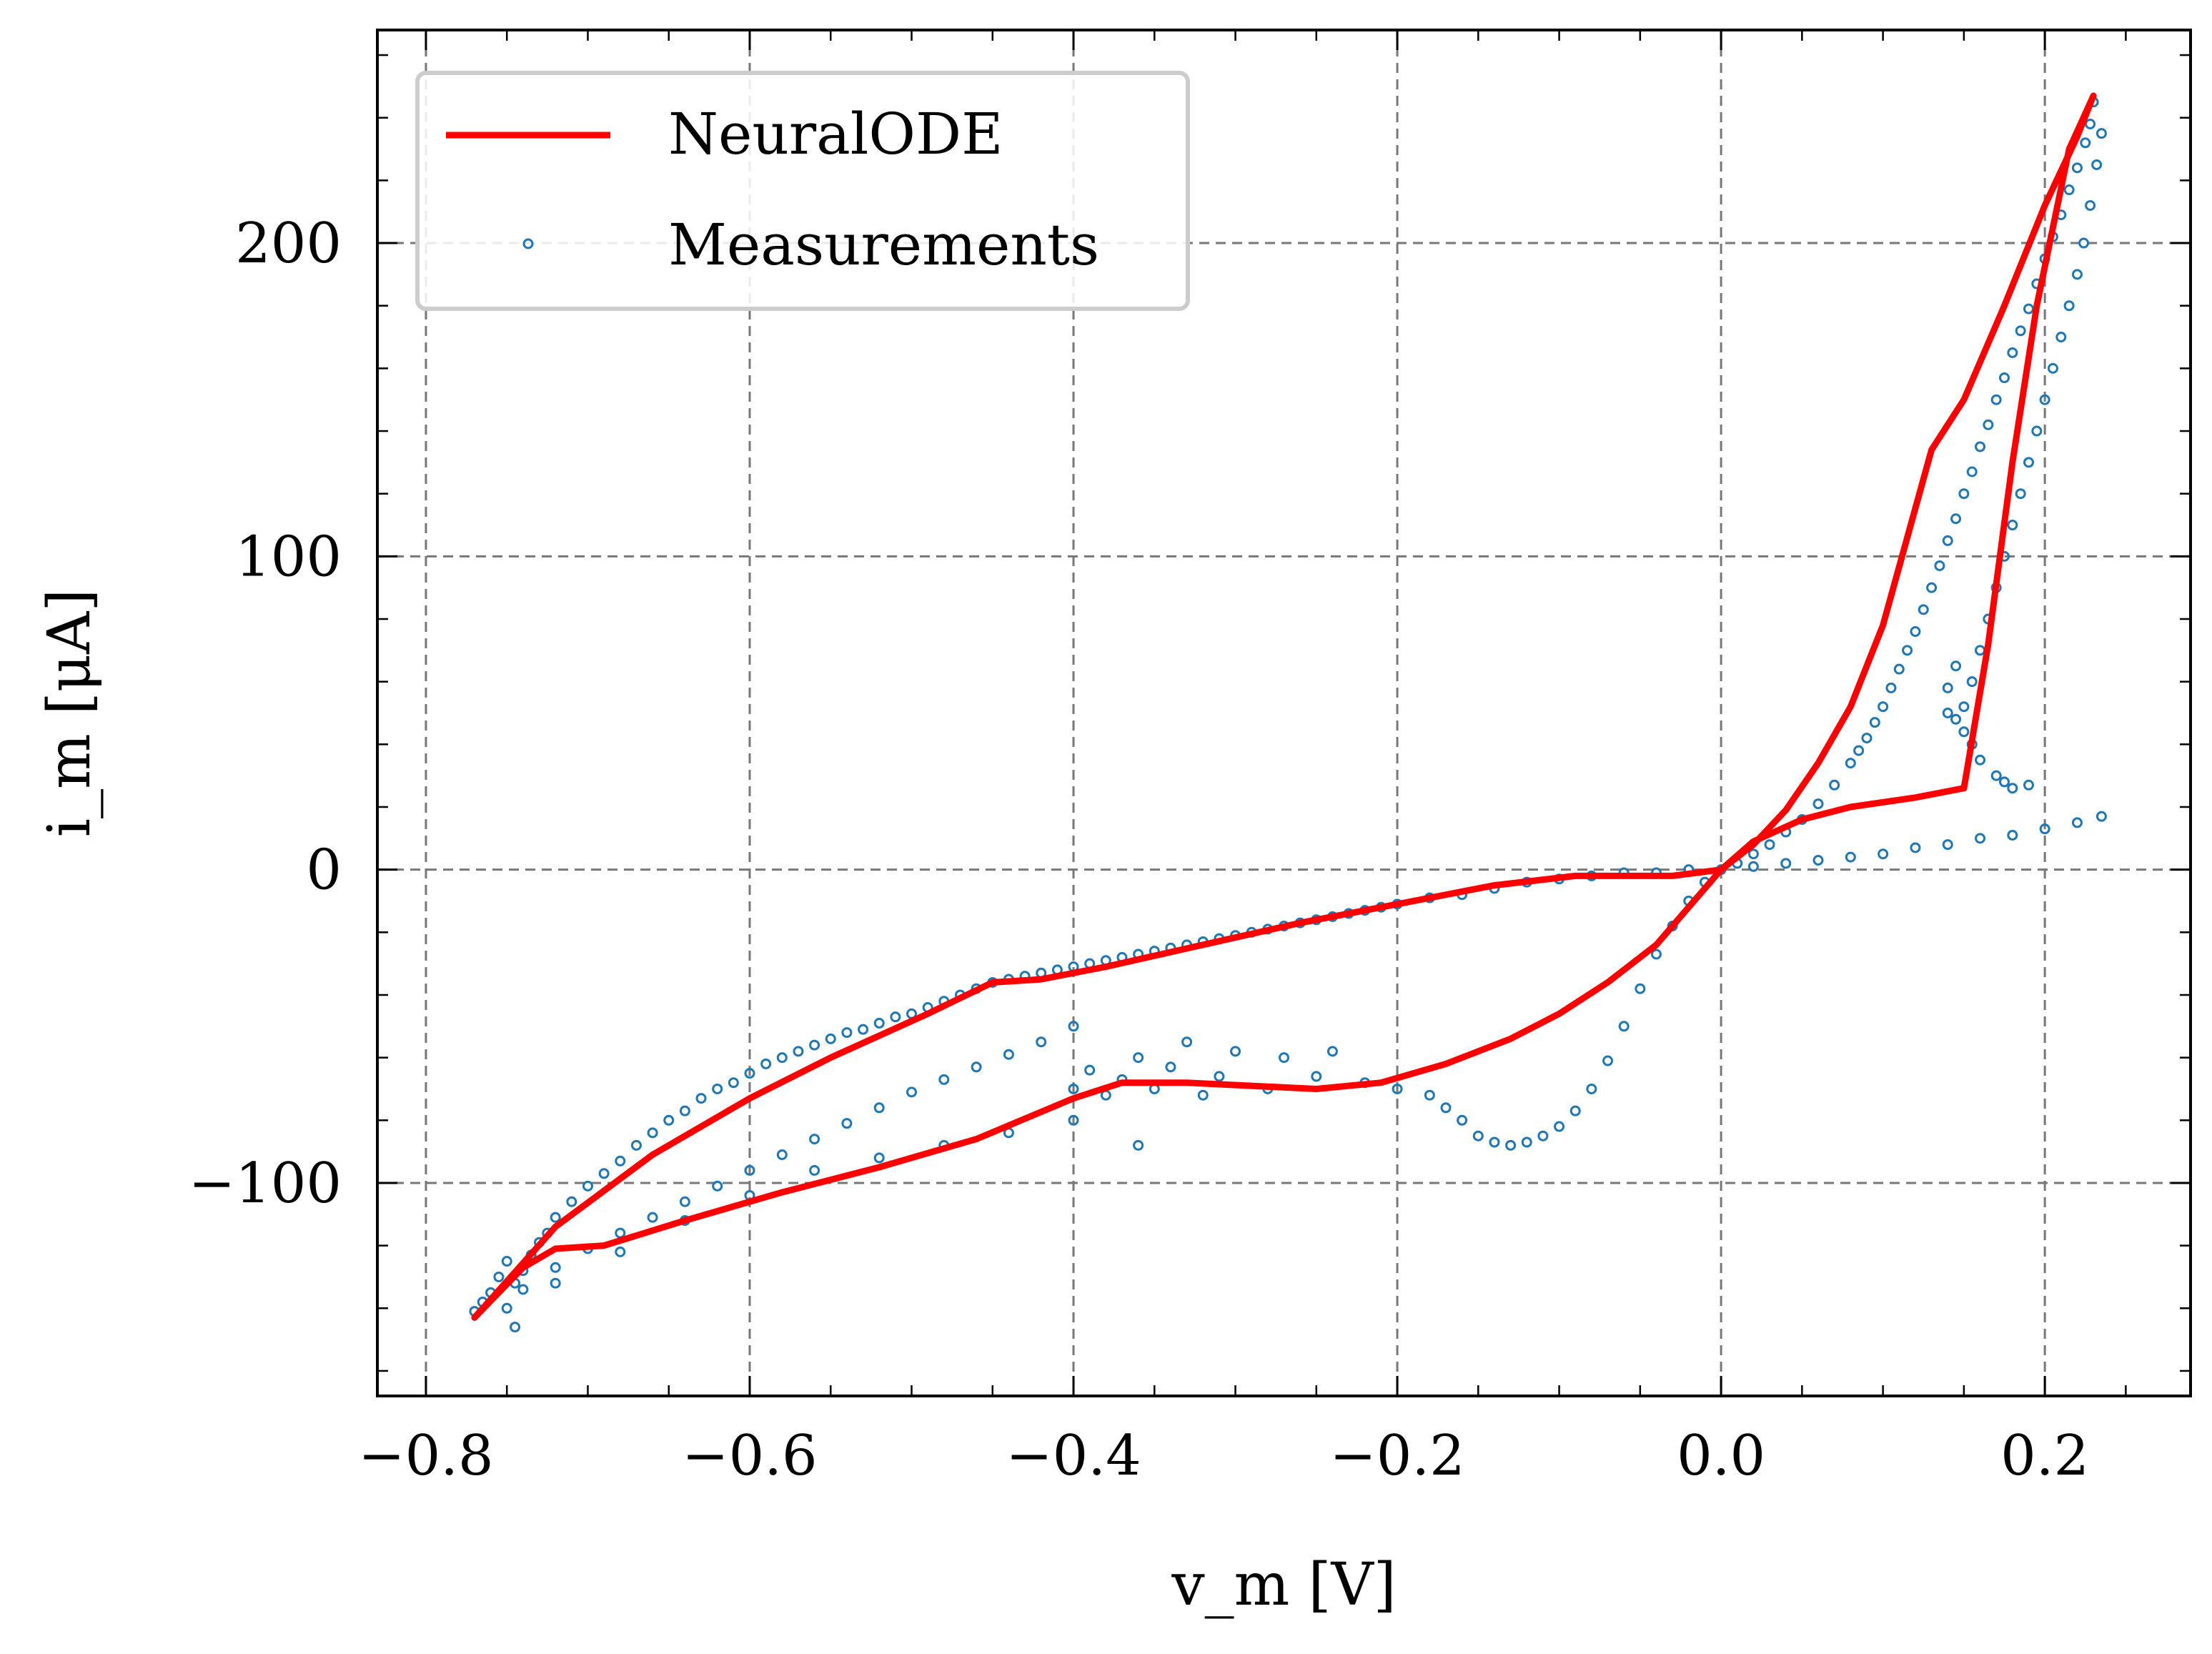 The width and height of the screenshot is (2212, 1654). I want to click on legend: NeuralODE Measurements, so click(802, 191).